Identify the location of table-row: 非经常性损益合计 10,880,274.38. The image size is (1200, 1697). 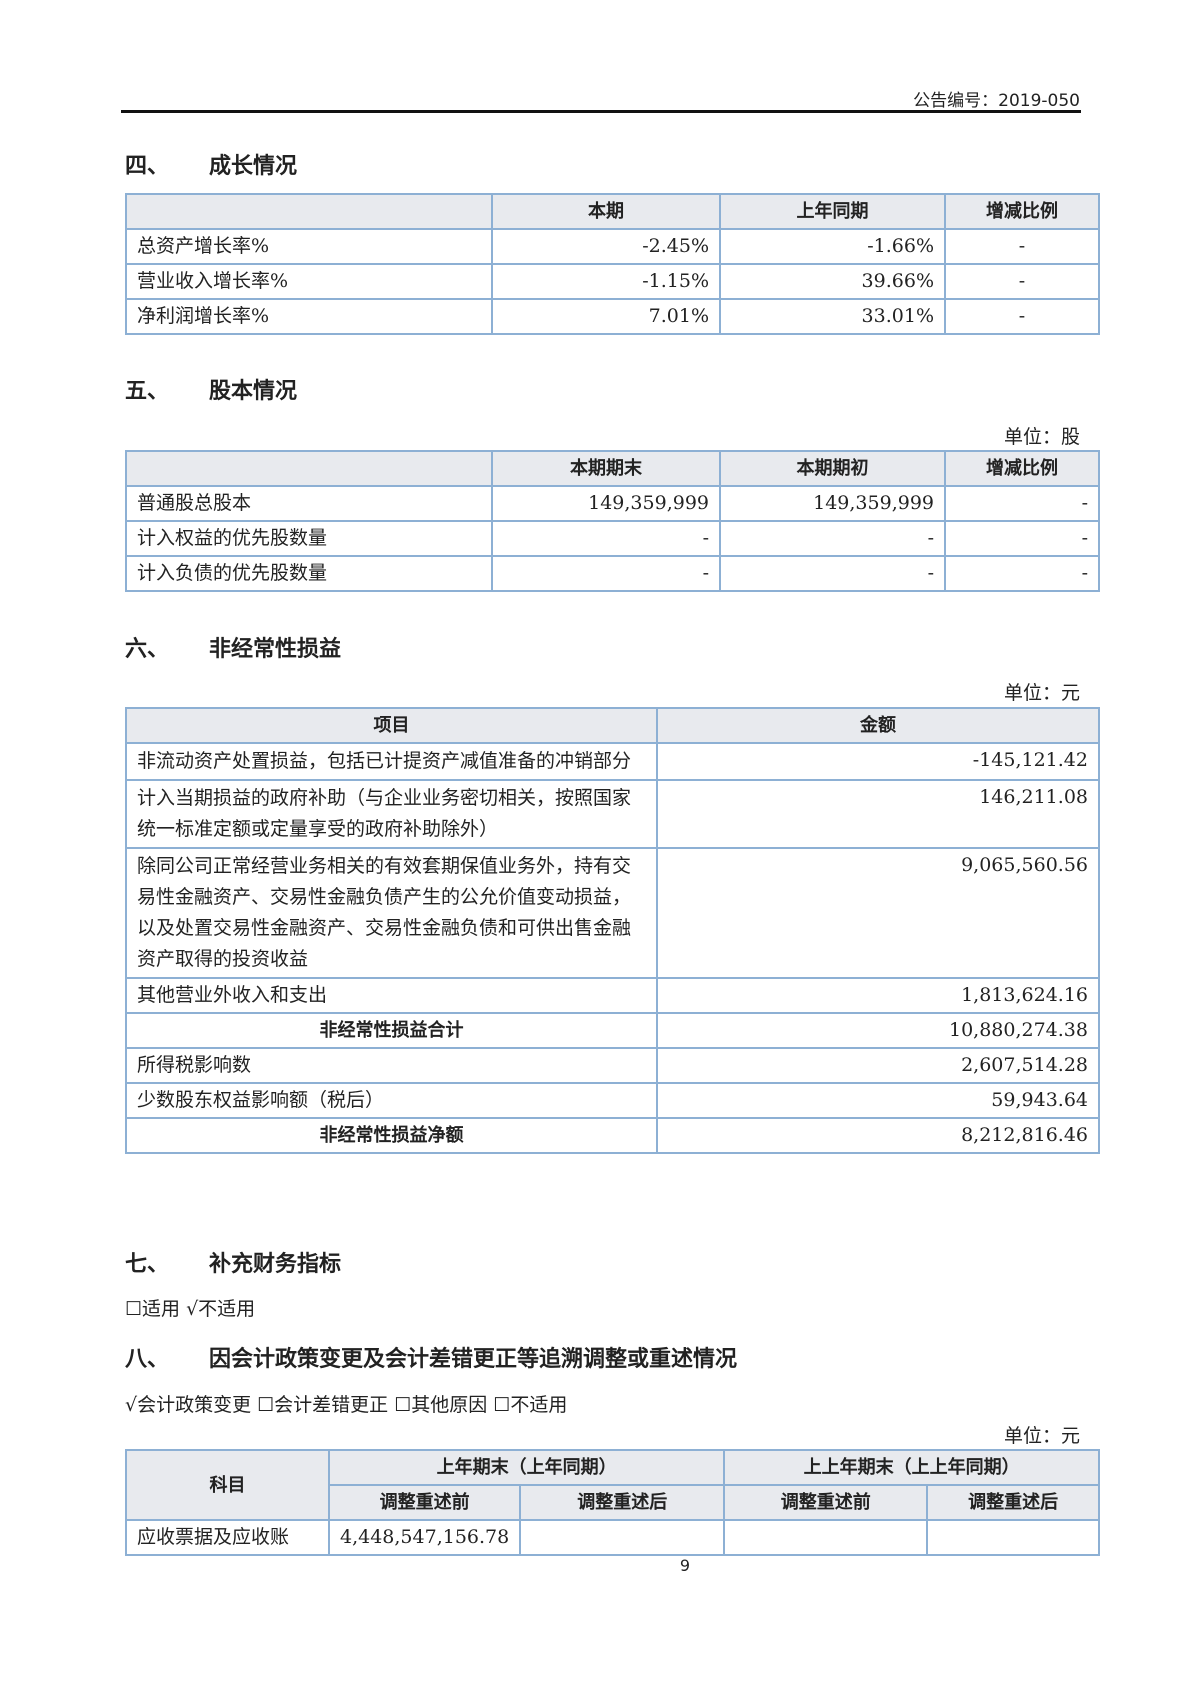
(612, 1030).